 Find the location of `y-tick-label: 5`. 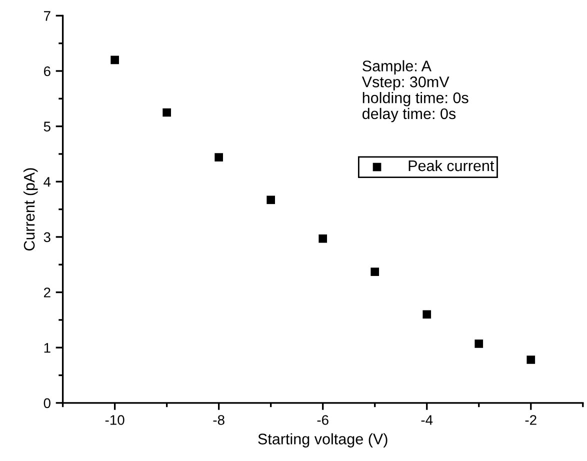

y-tick-label: 5 is located at coordinates (47, 127).